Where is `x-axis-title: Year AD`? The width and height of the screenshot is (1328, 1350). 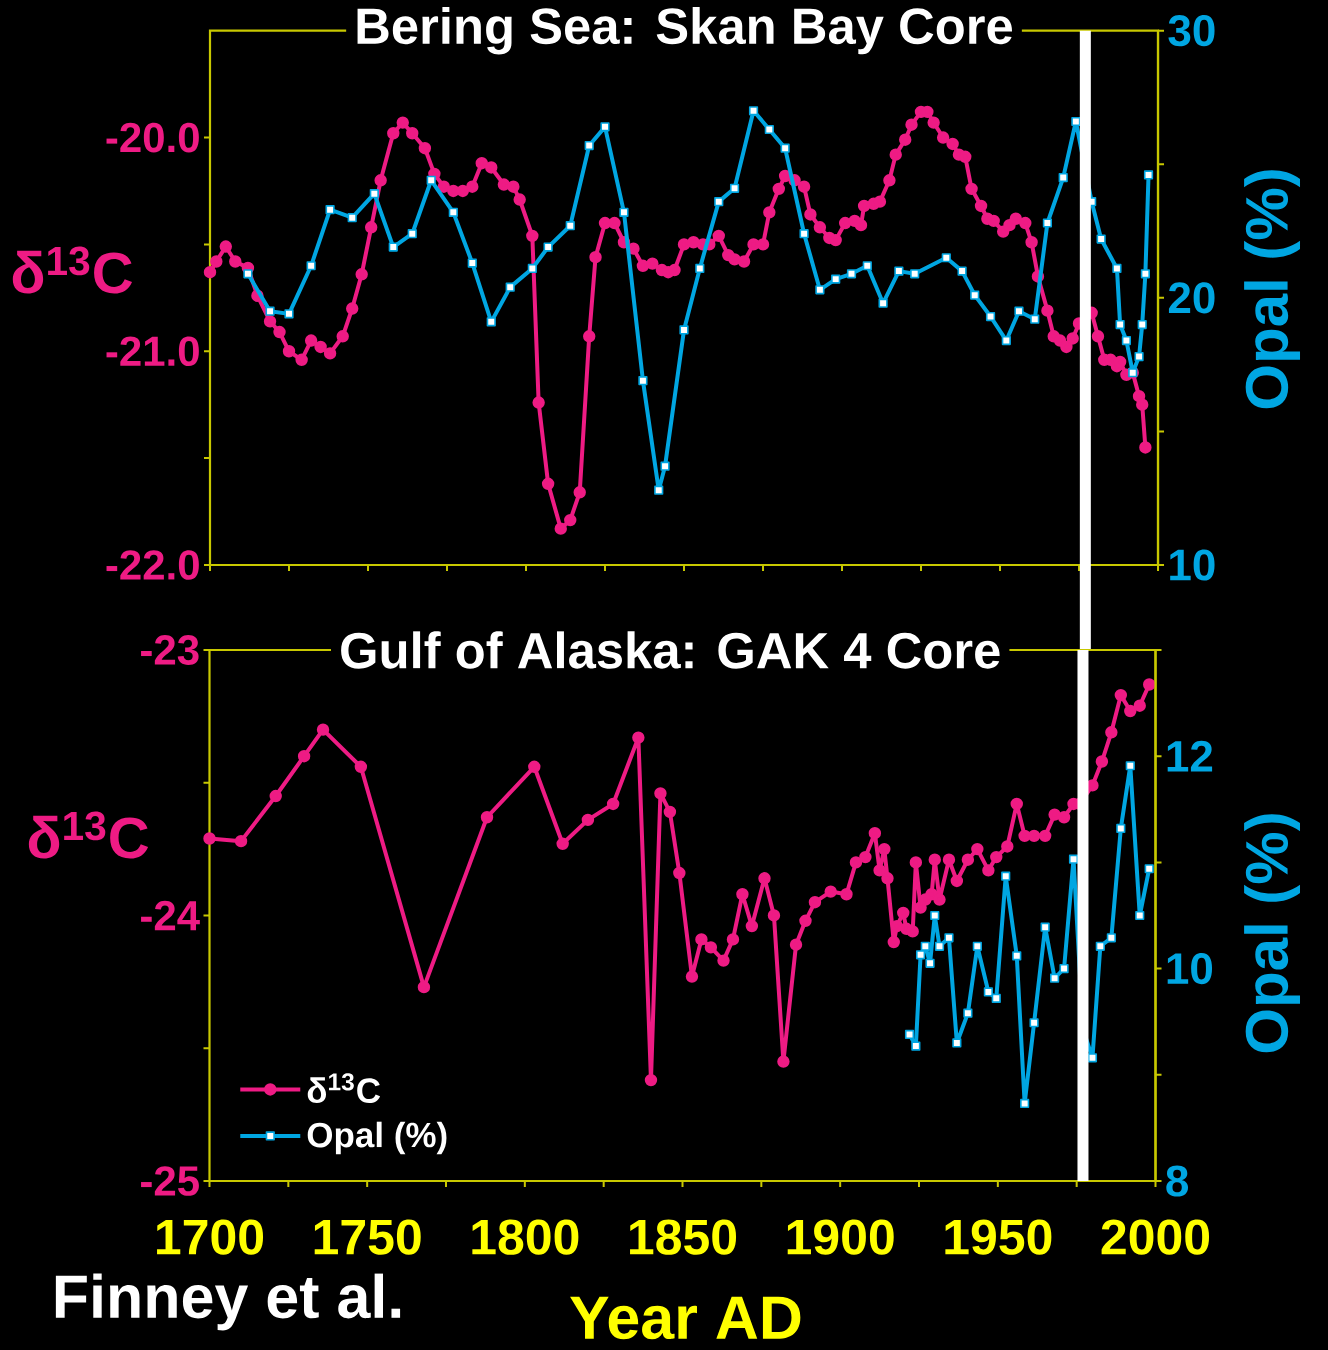 x-axis-title: Year AD is located at coordinates (685, 1318).